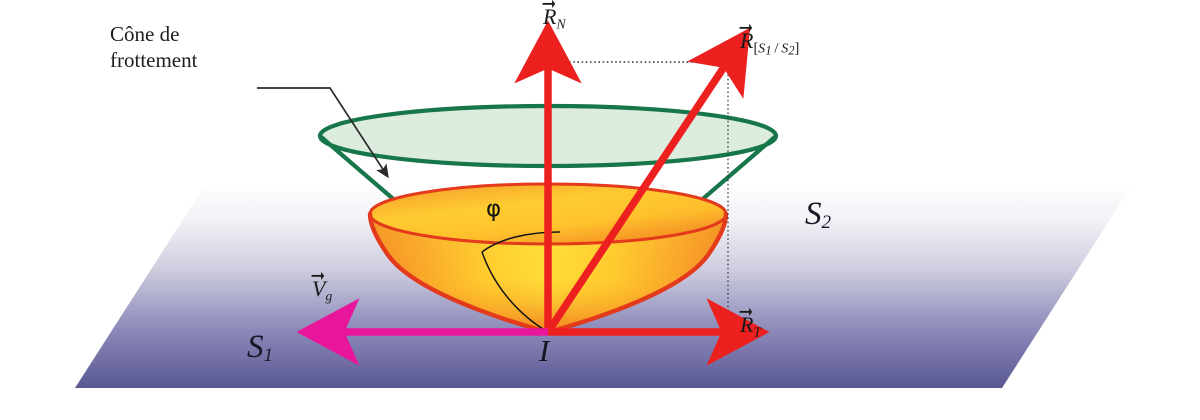 The width and height of the screenshot is (1200, 420). What do you see at coordinates (323, 133) in the screenshot?
I see `caption-leader-line` at bounding box center [323, 133].